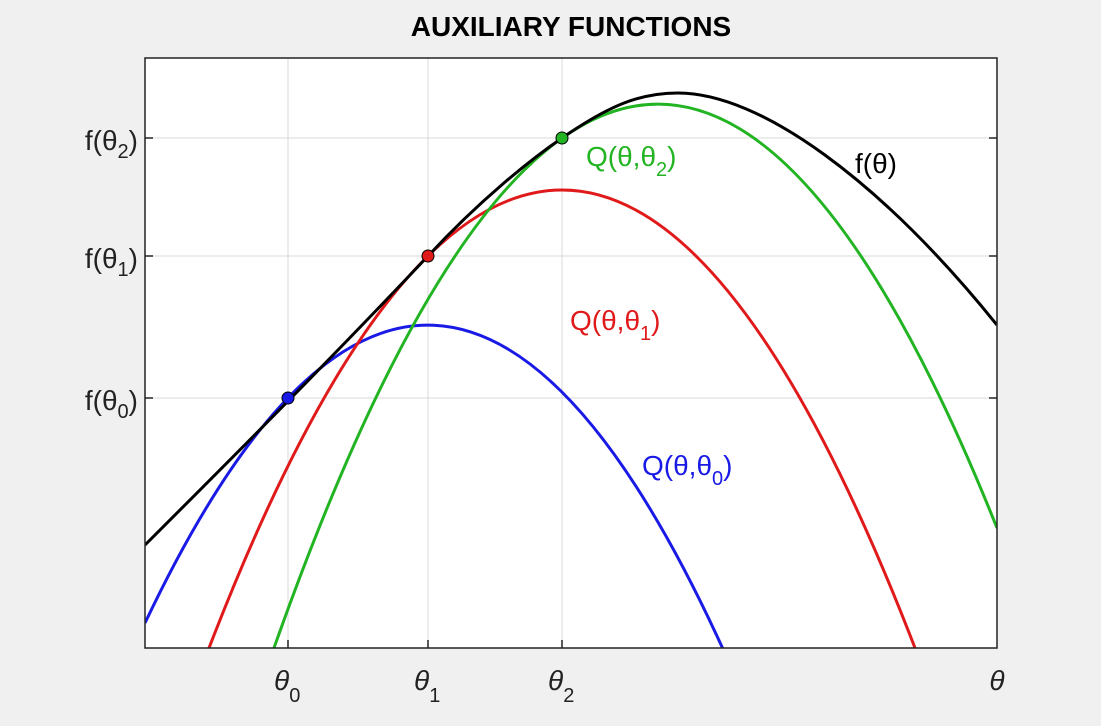 Image resolution: width=1101 pixels, height=726 pixels. I want to click on curve-label-f: f(θ), so click(876, 163).